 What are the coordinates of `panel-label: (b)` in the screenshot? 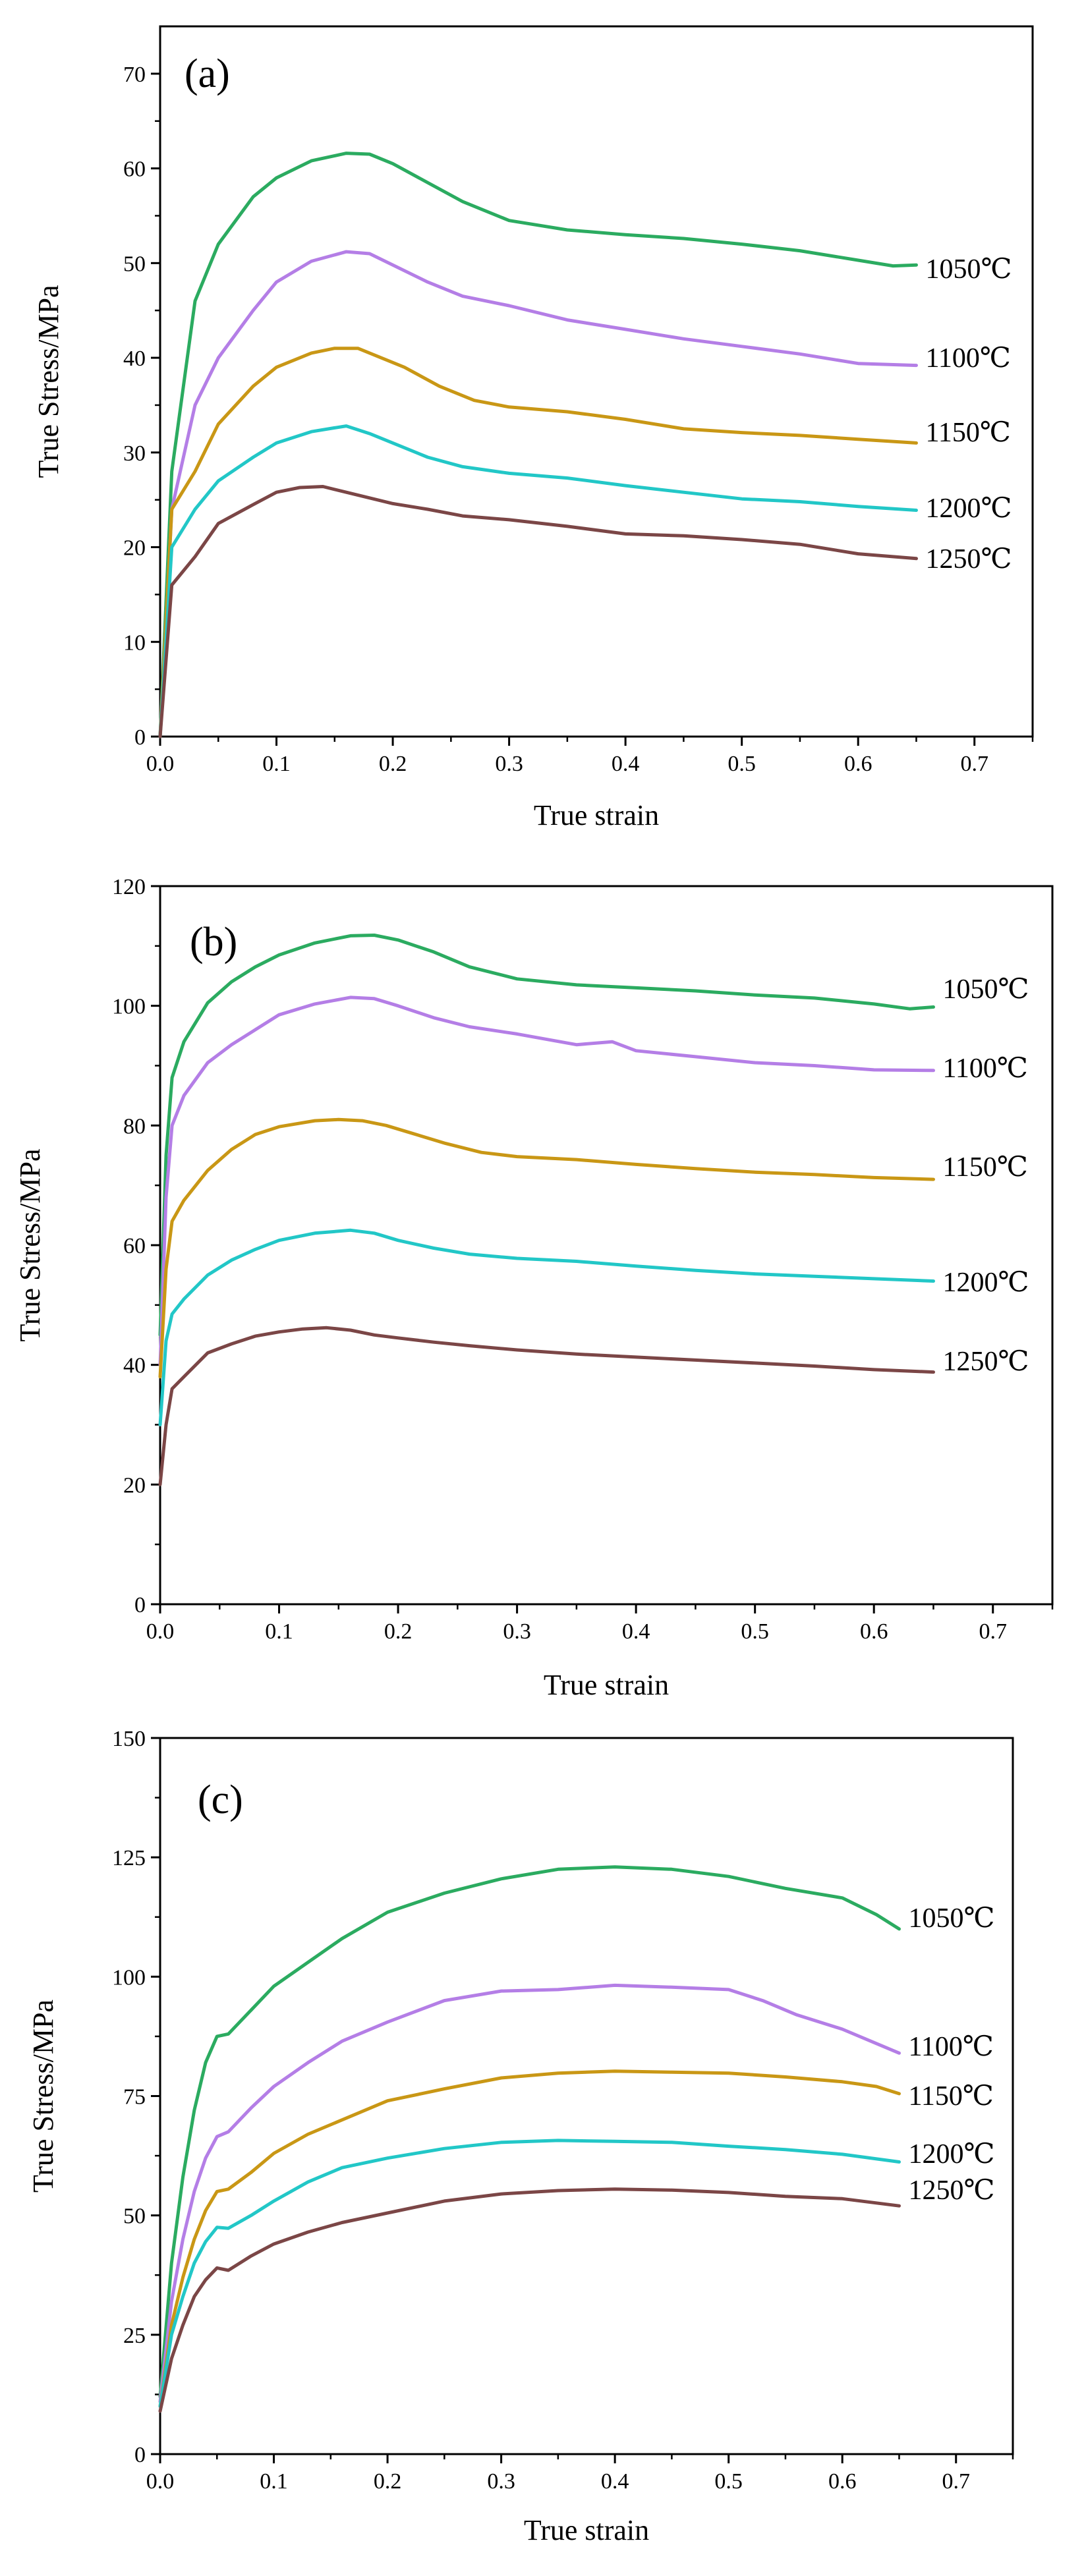 It's located at (213, 942).